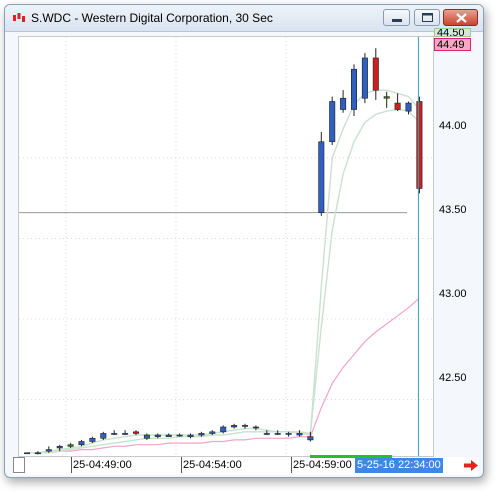  I want to click on minimize-button, so click(396, 17).